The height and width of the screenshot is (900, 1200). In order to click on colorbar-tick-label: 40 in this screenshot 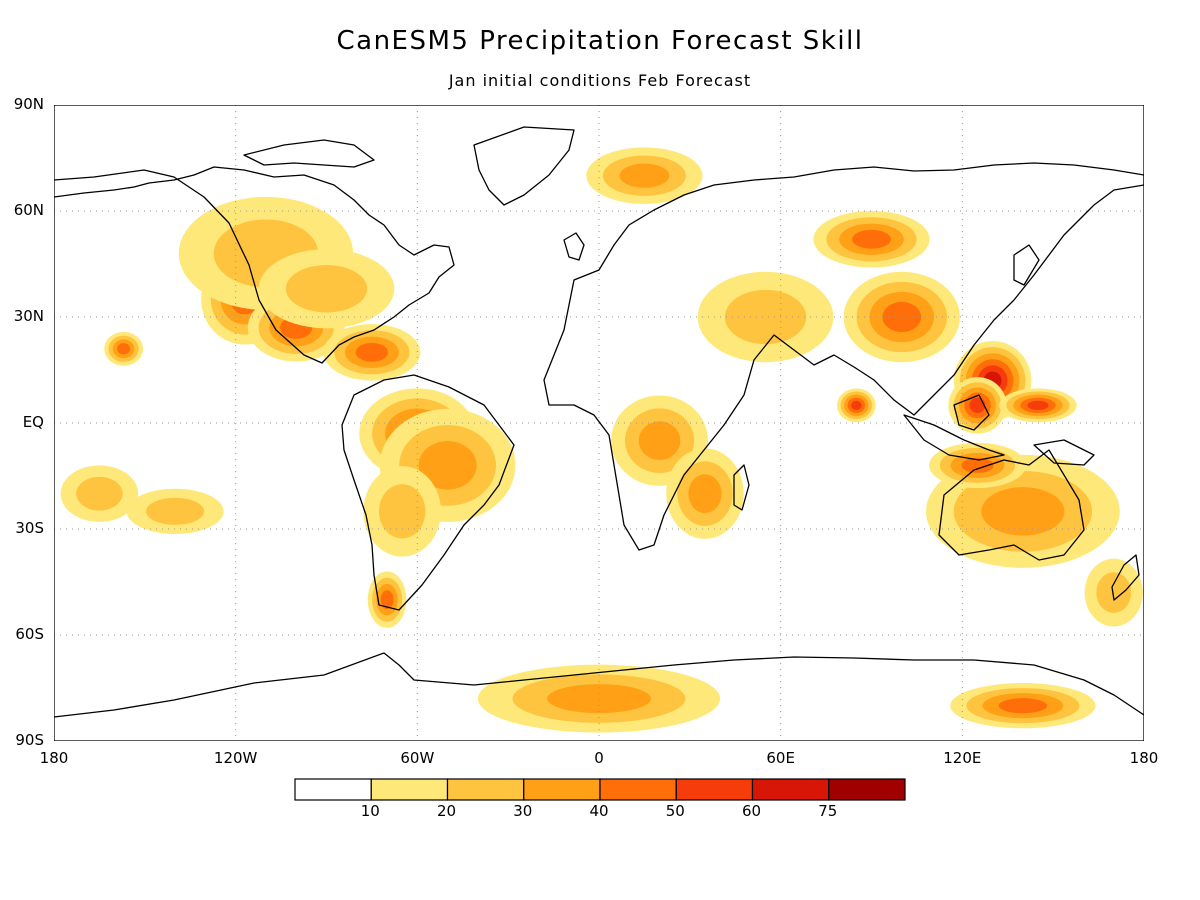, I will do `click(599, 811)`.